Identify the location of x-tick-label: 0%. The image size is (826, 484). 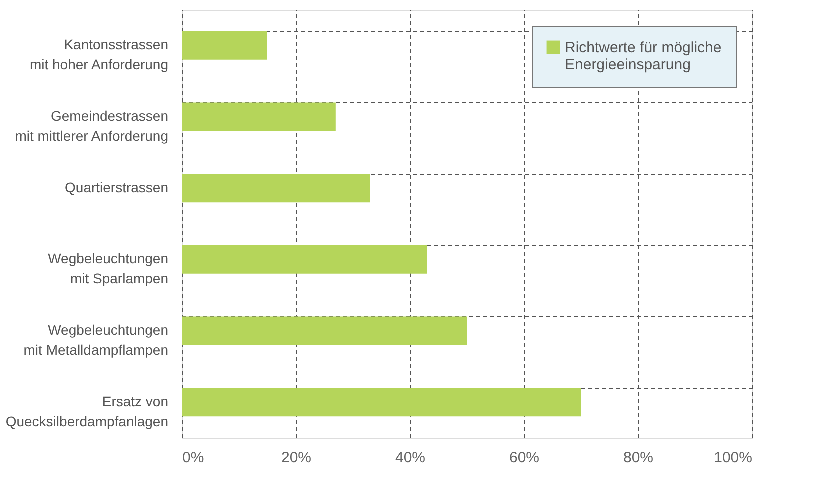
(193, 458).